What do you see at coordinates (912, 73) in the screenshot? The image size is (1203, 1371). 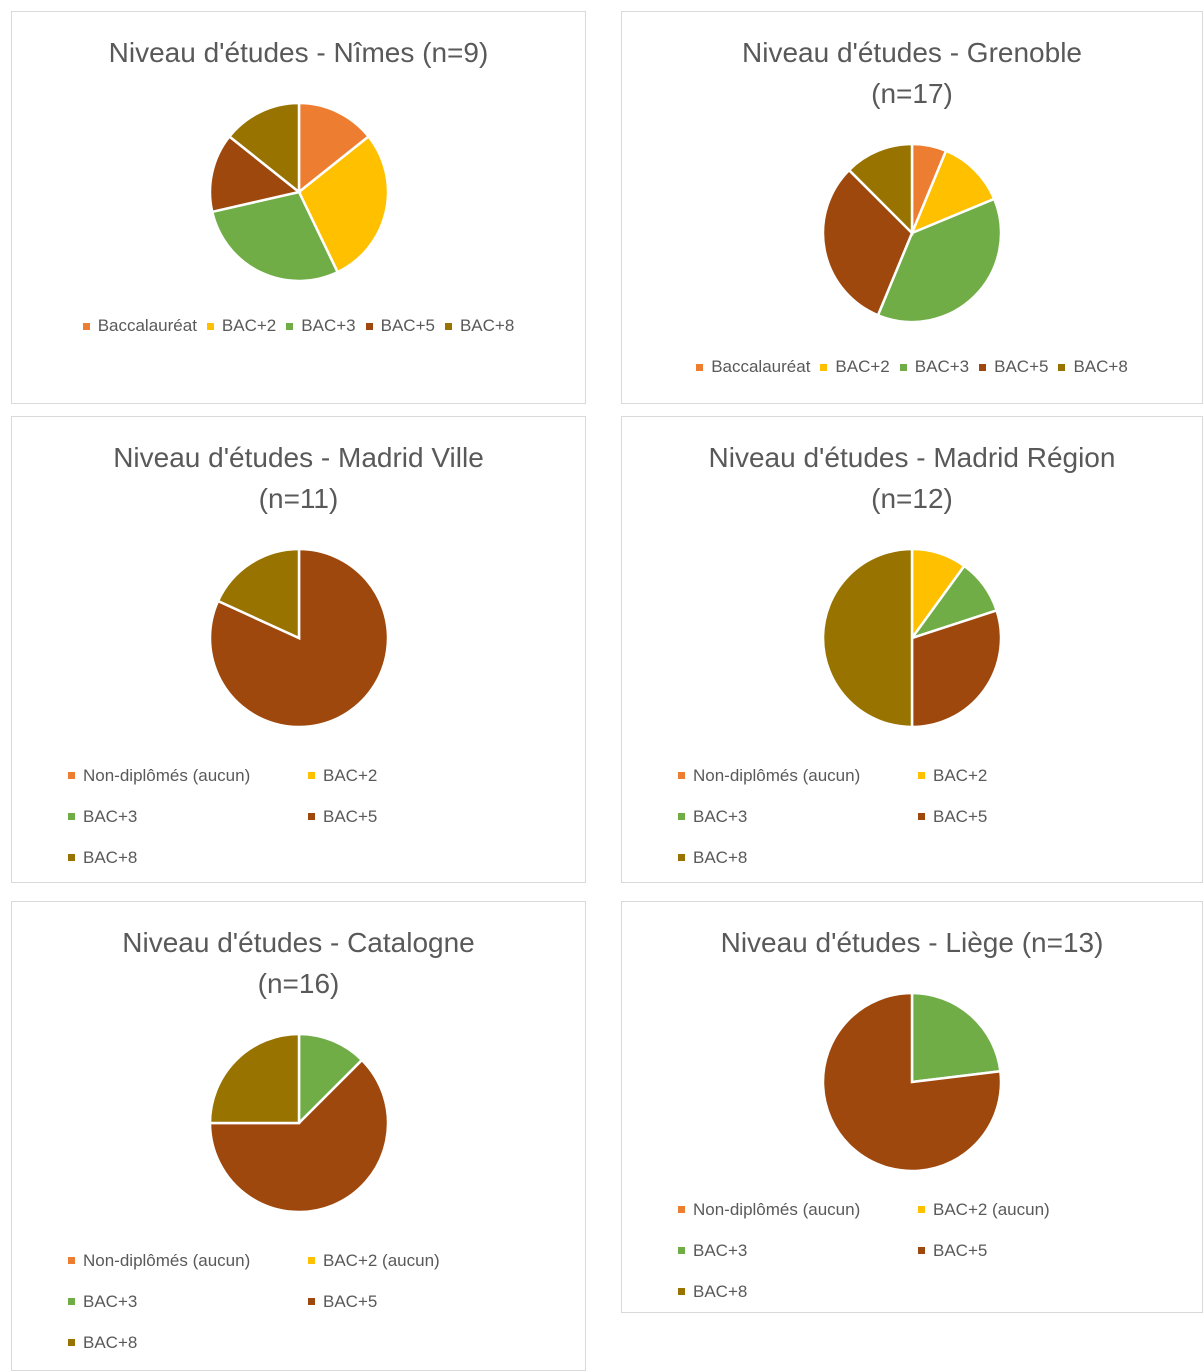 I see `chart-title: Niveau d'études - Grenoble (n=17)` at bounding box center [912, 73].